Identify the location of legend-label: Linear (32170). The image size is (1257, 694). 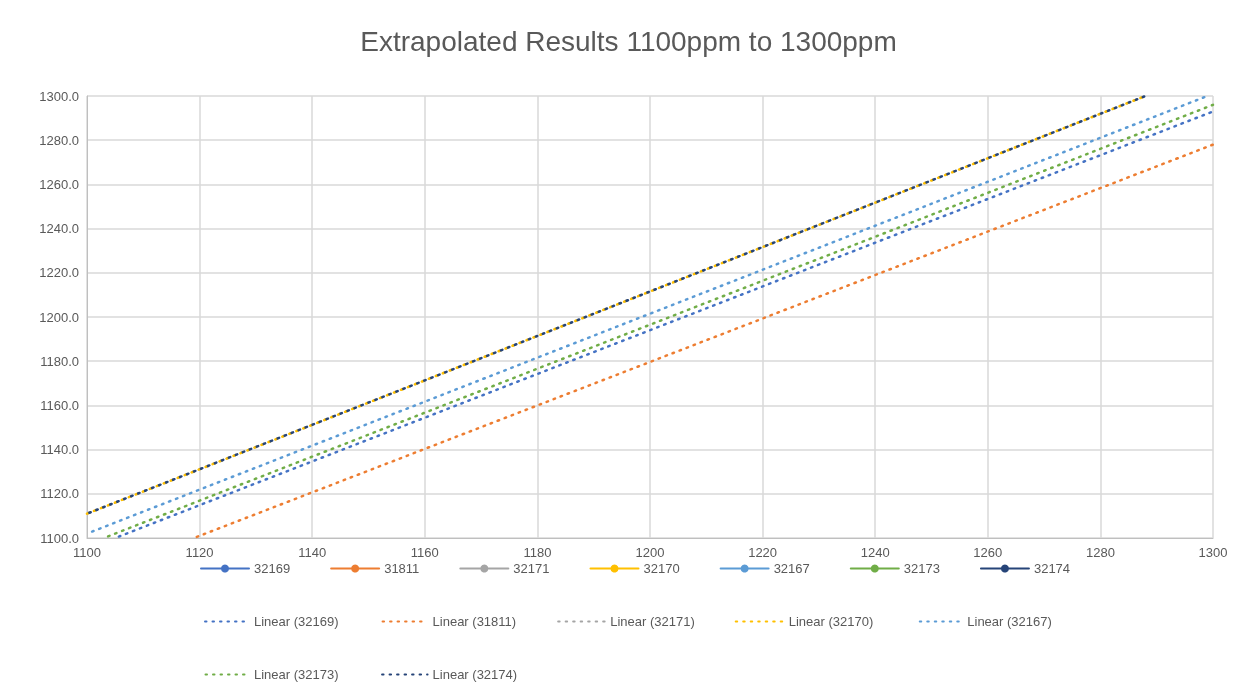
(831, 621).